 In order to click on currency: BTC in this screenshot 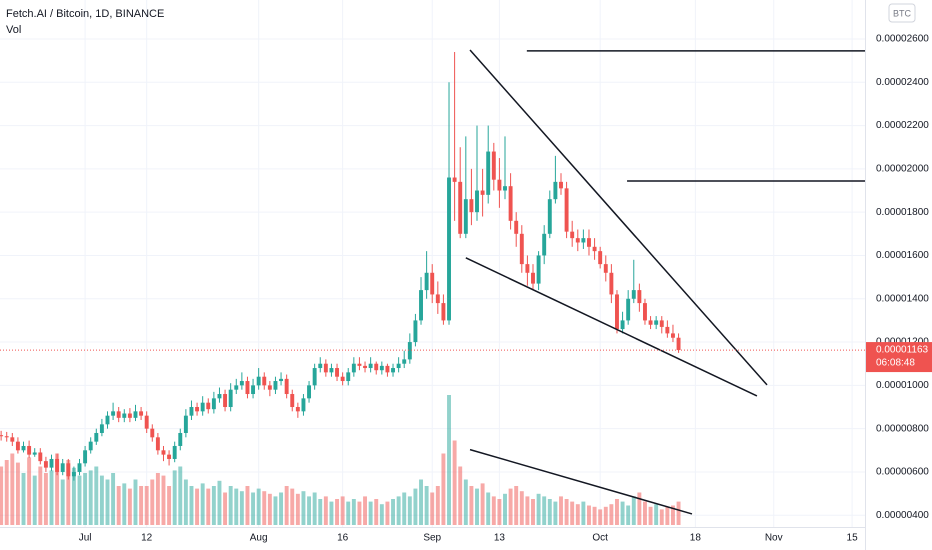, I will do `click(902, 13)`.